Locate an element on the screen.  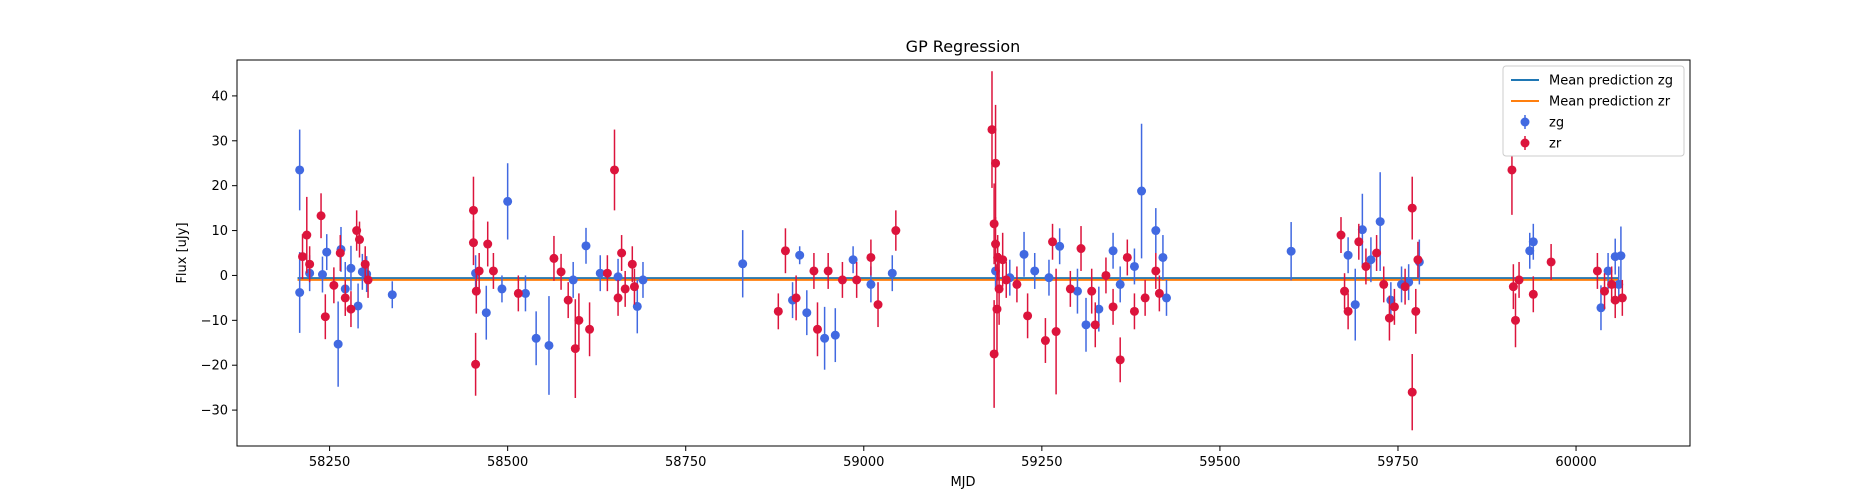
legend-swatch is located at coordinates (1525, 143).